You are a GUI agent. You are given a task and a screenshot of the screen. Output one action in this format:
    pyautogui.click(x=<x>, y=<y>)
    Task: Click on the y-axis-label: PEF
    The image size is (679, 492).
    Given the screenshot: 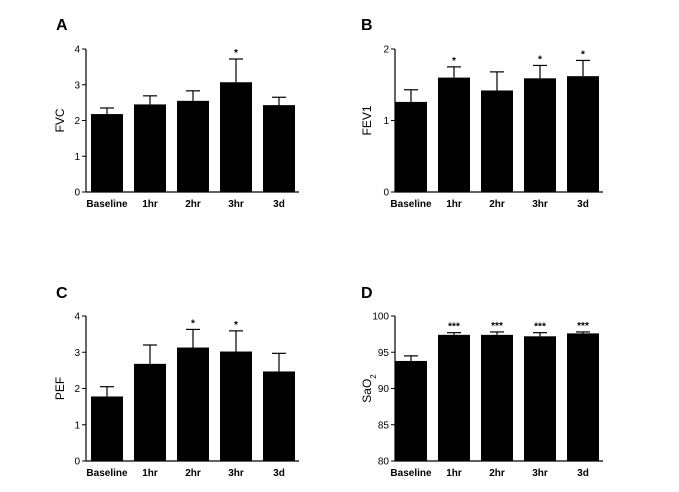 What is the action you would take?
    pyautogui.click(x=60, y=388)
    